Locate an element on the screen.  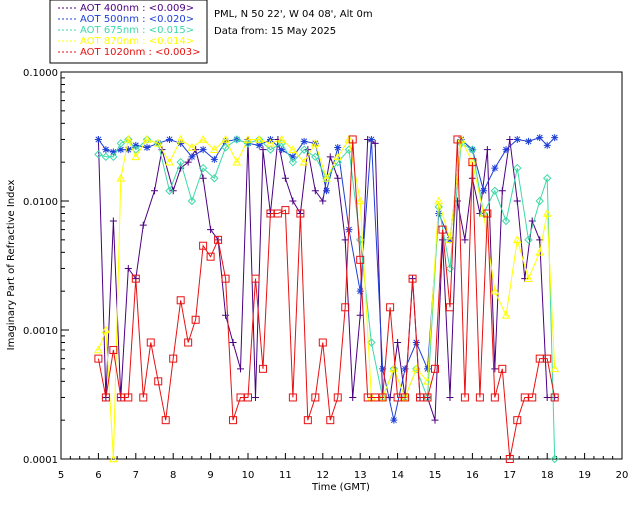
x-tick-label: 18 is located at coordinates (547, 475).